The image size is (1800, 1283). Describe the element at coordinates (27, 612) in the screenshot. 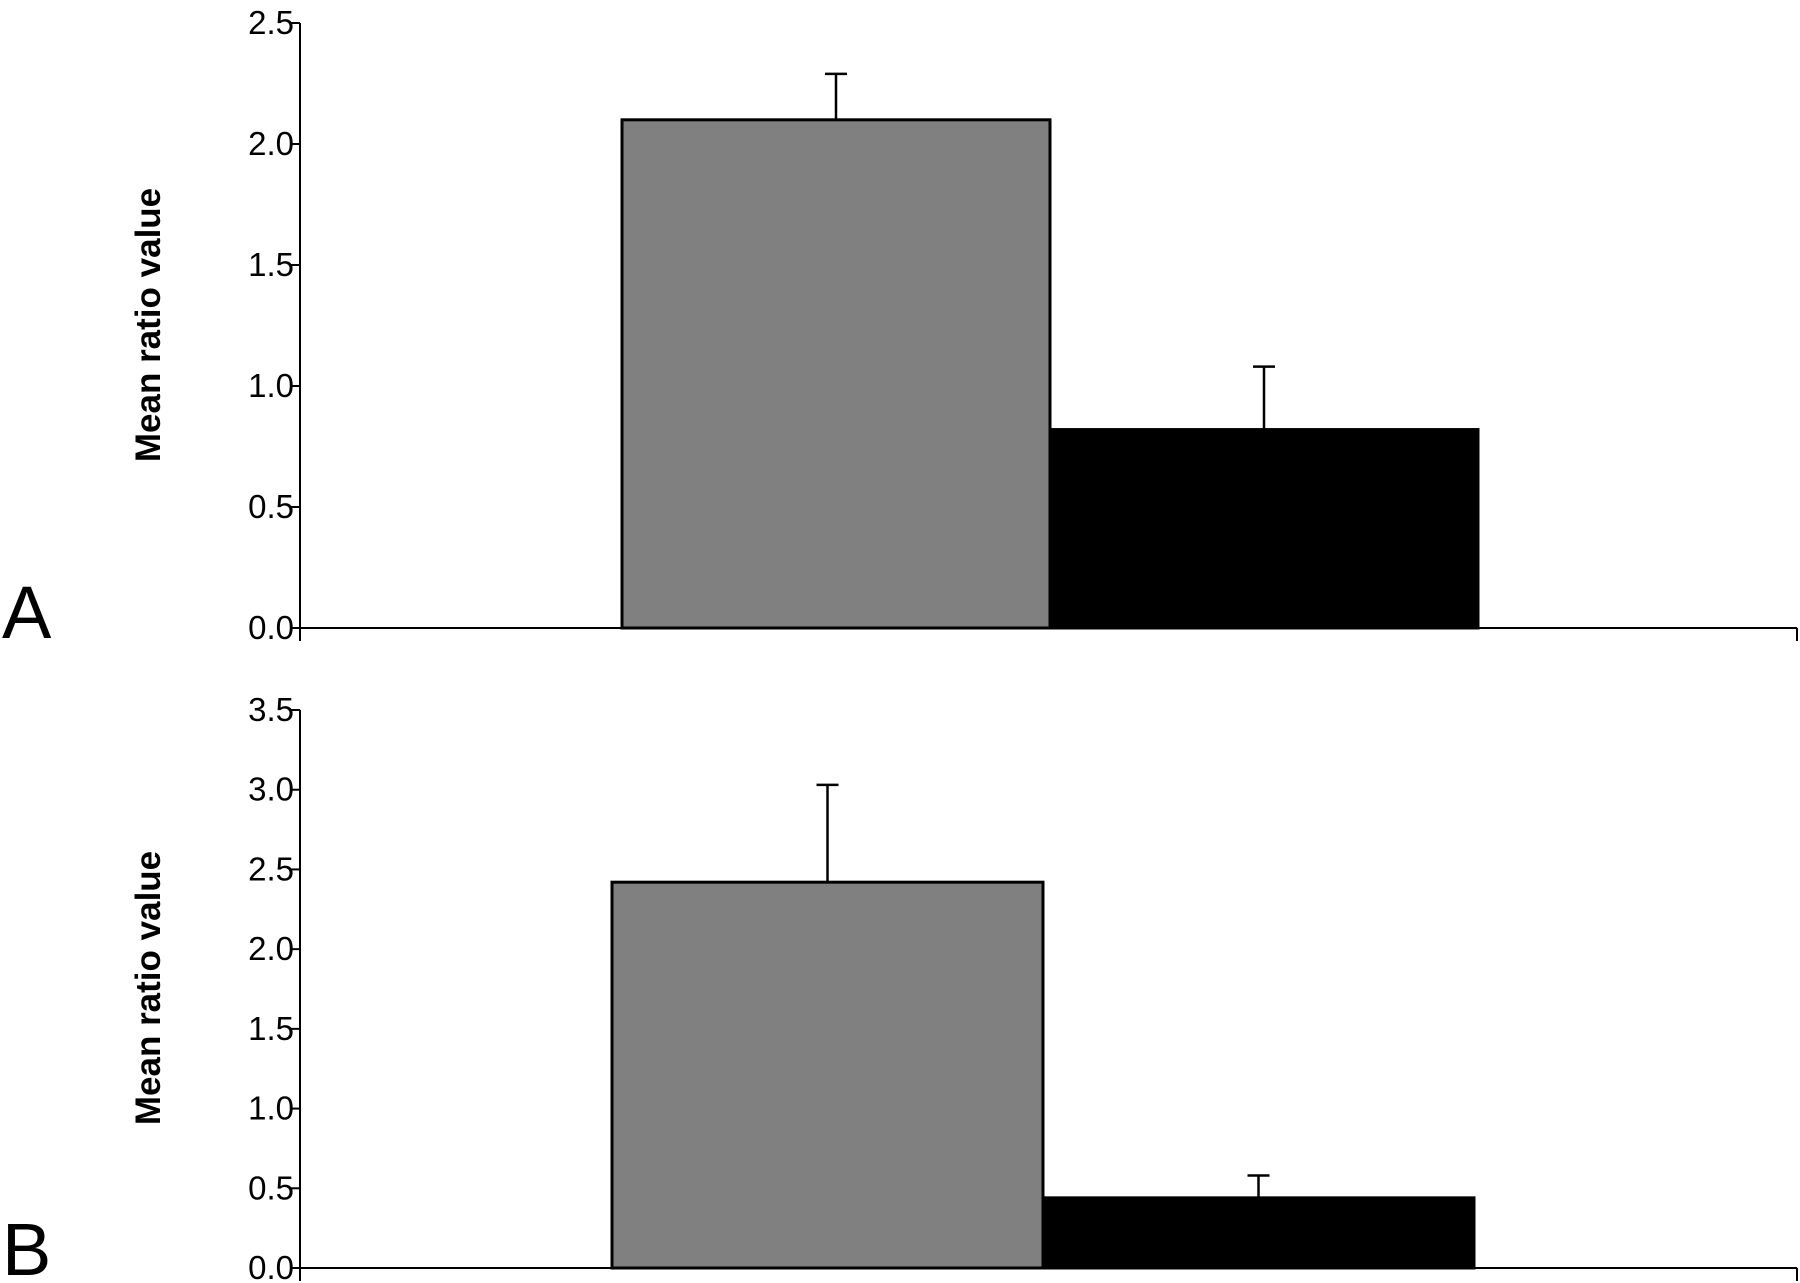

I see `panel-letter: A` at that location.